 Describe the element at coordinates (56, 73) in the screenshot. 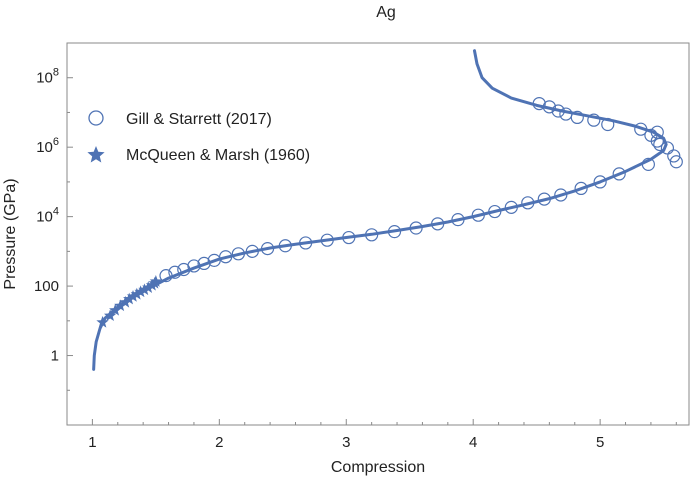

I see `y-tick-exponent: 8` at that location.